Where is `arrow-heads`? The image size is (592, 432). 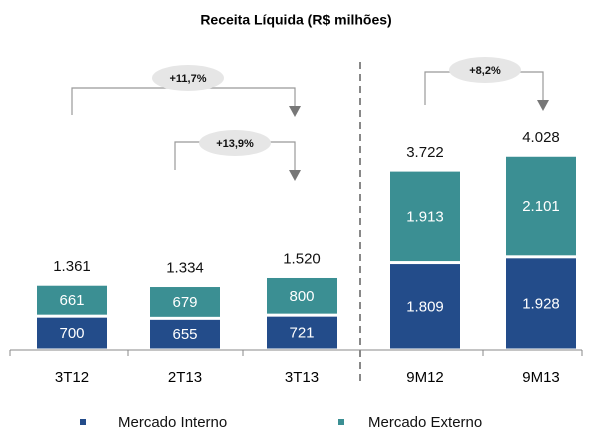 arrow-heads is located at coordinates (419, 140).